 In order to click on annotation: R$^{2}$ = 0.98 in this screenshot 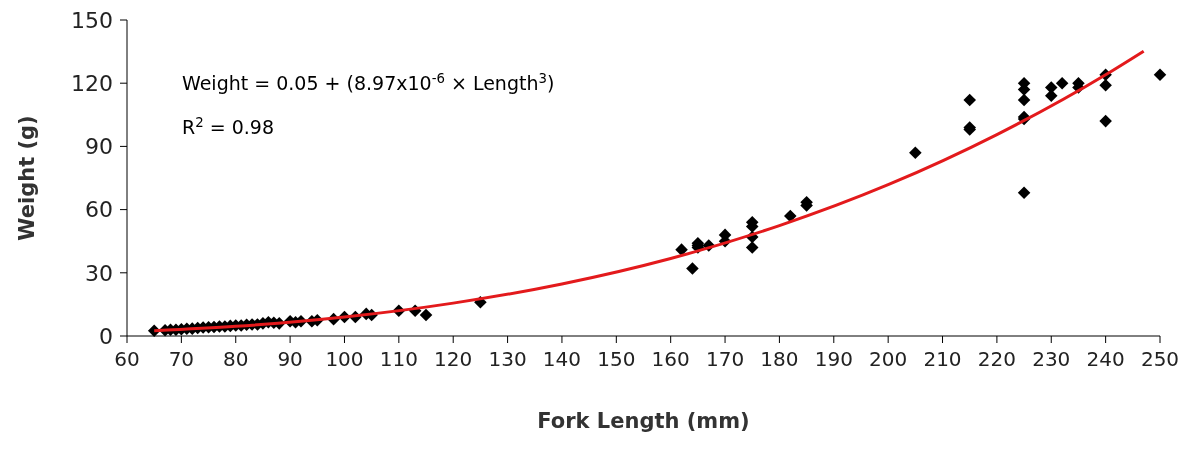, I will do `click(228, 126)`.